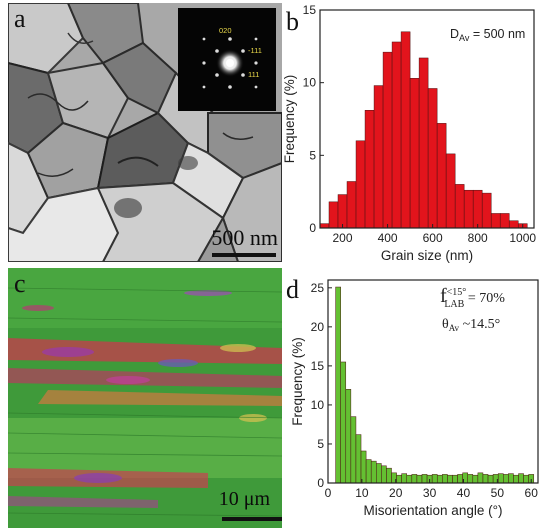 This screenshot has width=554, height=532. What do you see at coordinates (328, 493) in the screenshot?
I see `chart-d-xtick-label: 0` at bounding box center [328, 493].